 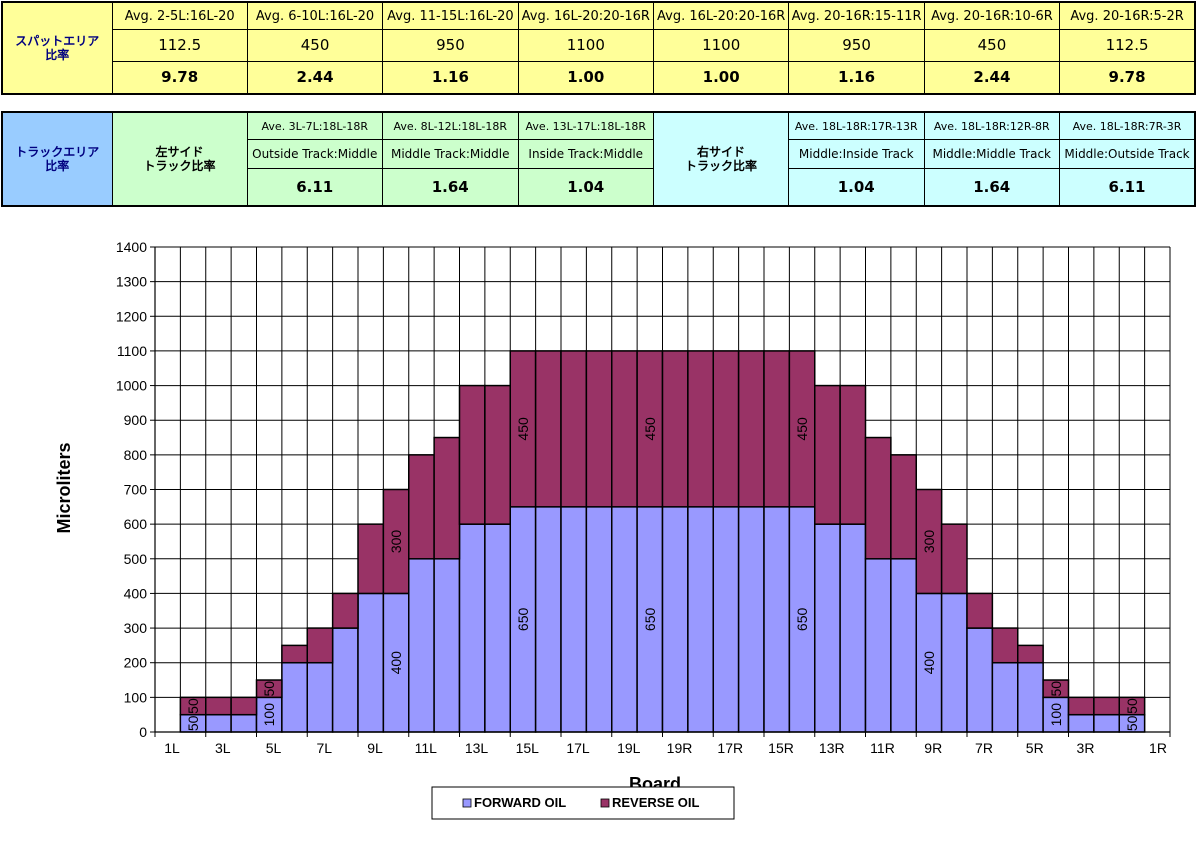 I want to click on spot-area-header: スパットエリア 比率, so click(x=57, y=48).